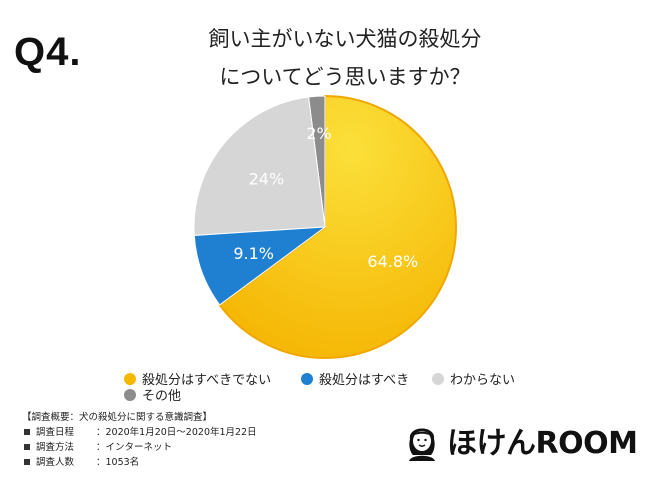  Describe the element at coordinates (422, 444) in the screenshot. I see `person-face-icon` at that location.